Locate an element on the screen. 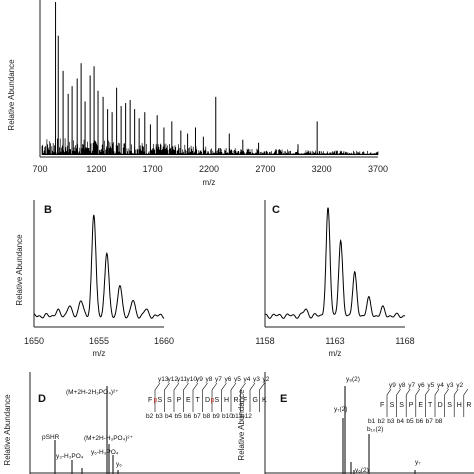 The height and width of the screenshot is (474, 474). panel-d-y-ion-label: y6 is located at coordinates (228, 379).